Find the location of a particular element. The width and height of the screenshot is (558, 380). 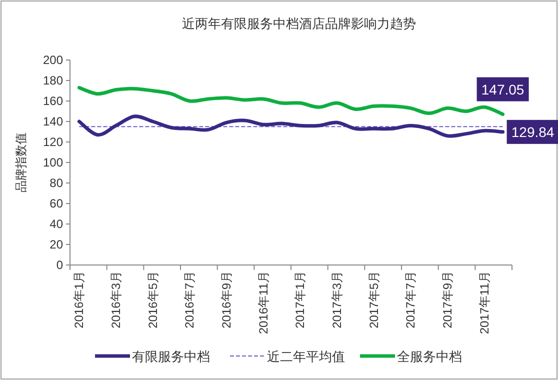

y-tick-label: 80 is located at coordinates (57, 183).